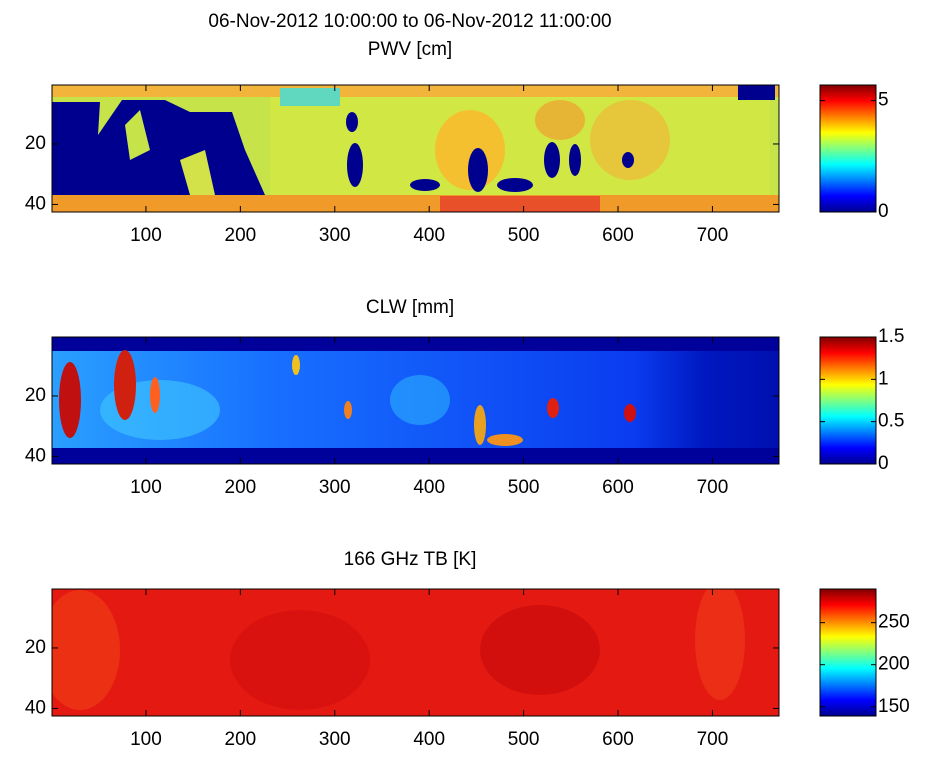  I want to click on colorbar-tick-label: 150, so click(894, 706).